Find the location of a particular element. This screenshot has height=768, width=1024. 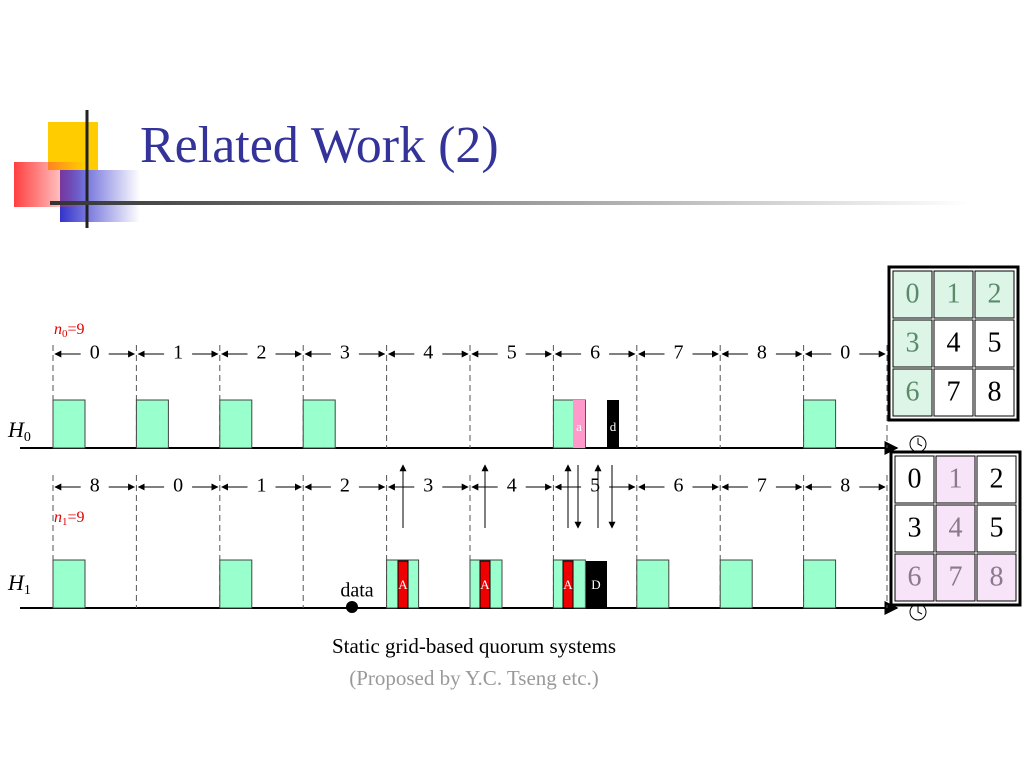

caption: Static grid-based quorum systems is located at coordinates (474, 646).